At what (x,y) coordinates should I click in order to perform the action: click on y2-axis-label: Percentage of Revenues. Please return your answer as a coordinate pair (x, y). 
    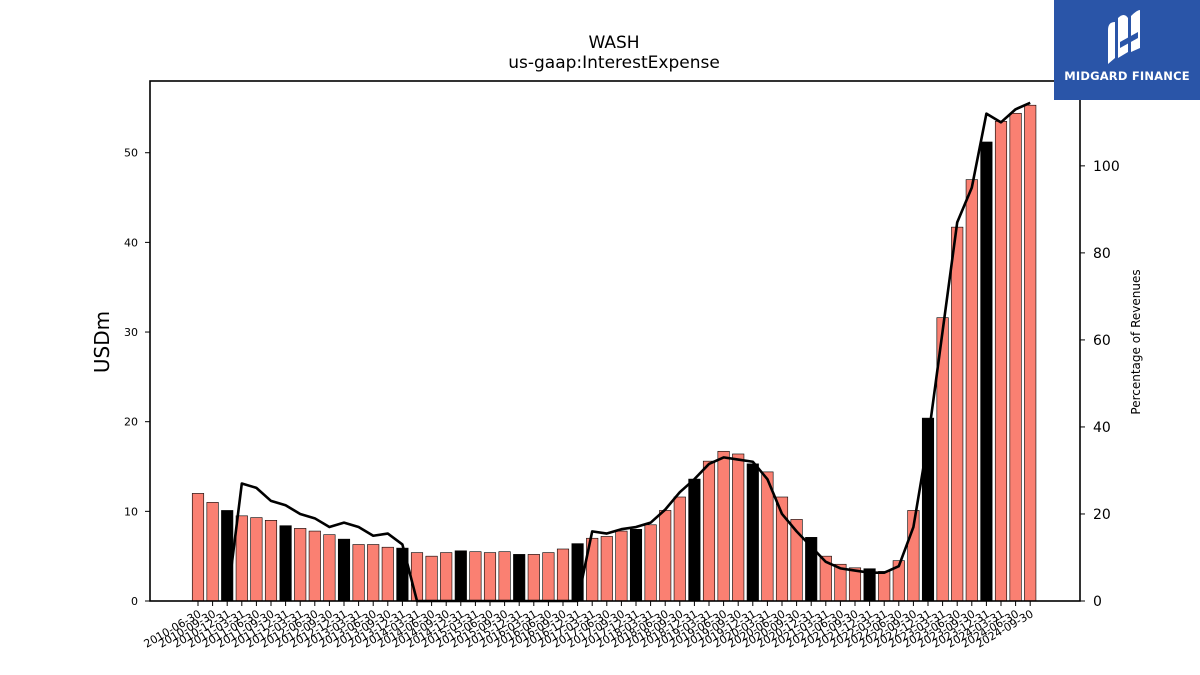
    Looking at the image, I should click on (1136, 341).